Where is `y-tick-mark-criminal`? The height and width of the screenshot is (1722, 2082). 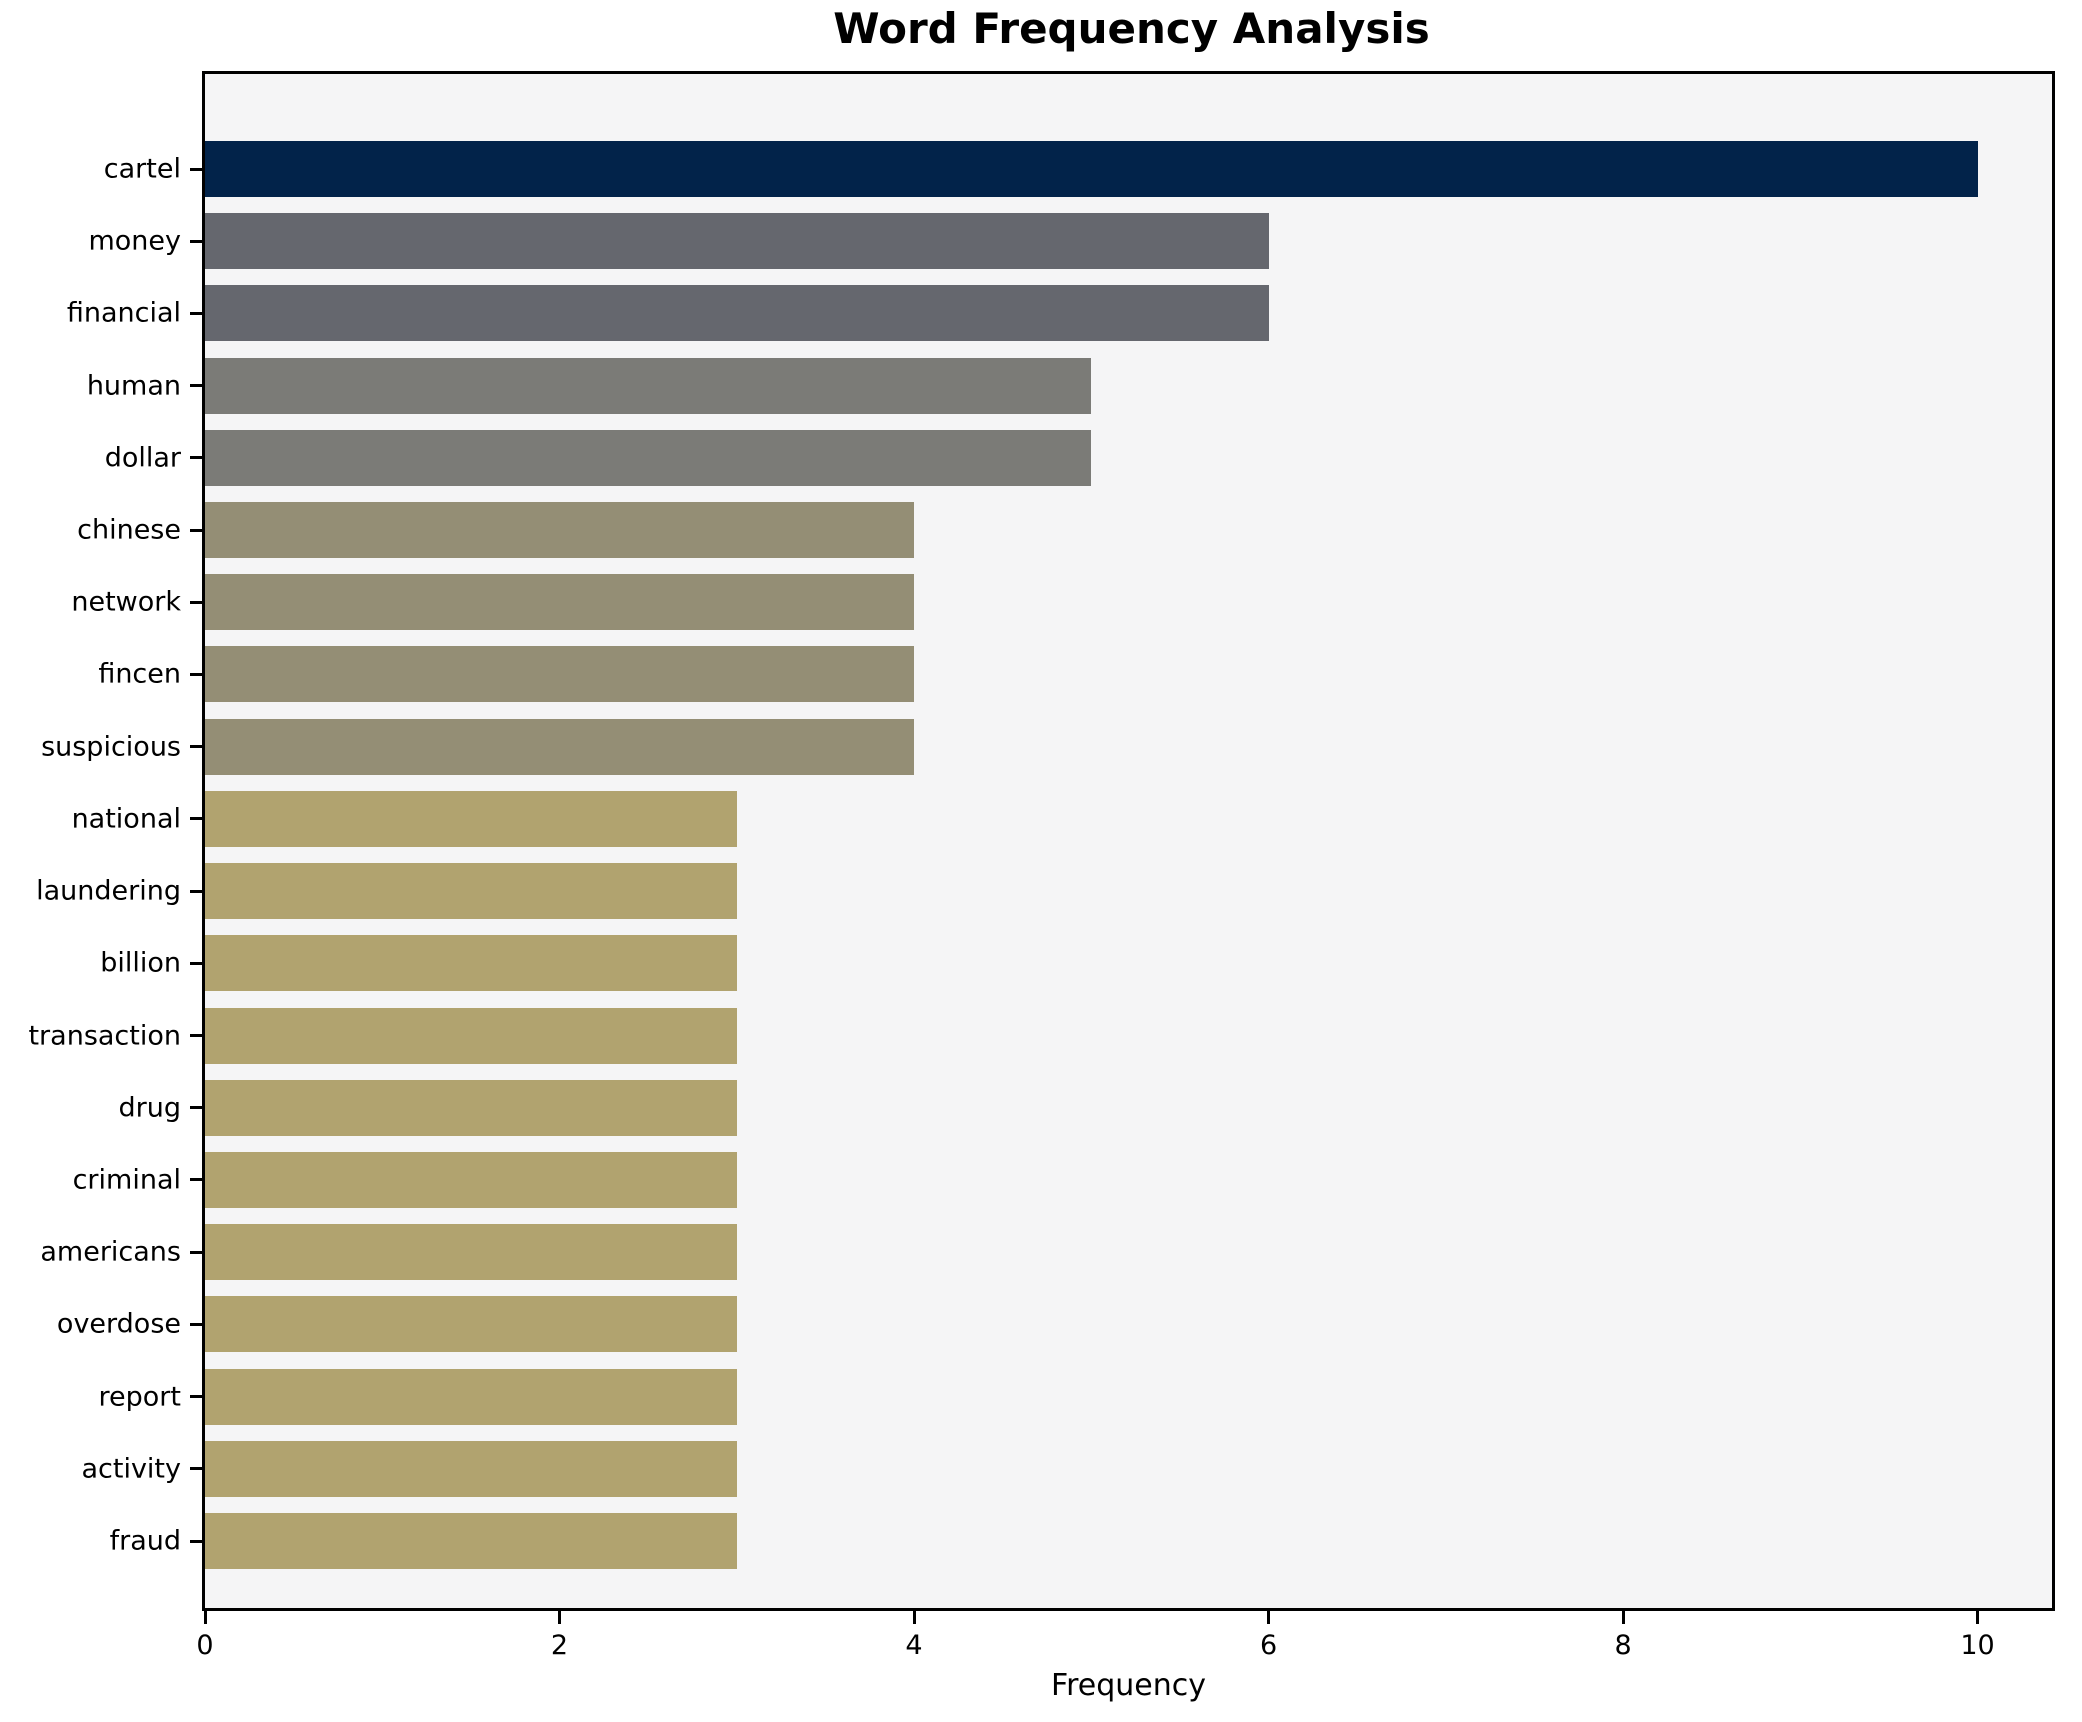
y-tick-mark-criminal is located at coordinates (196, 1180).